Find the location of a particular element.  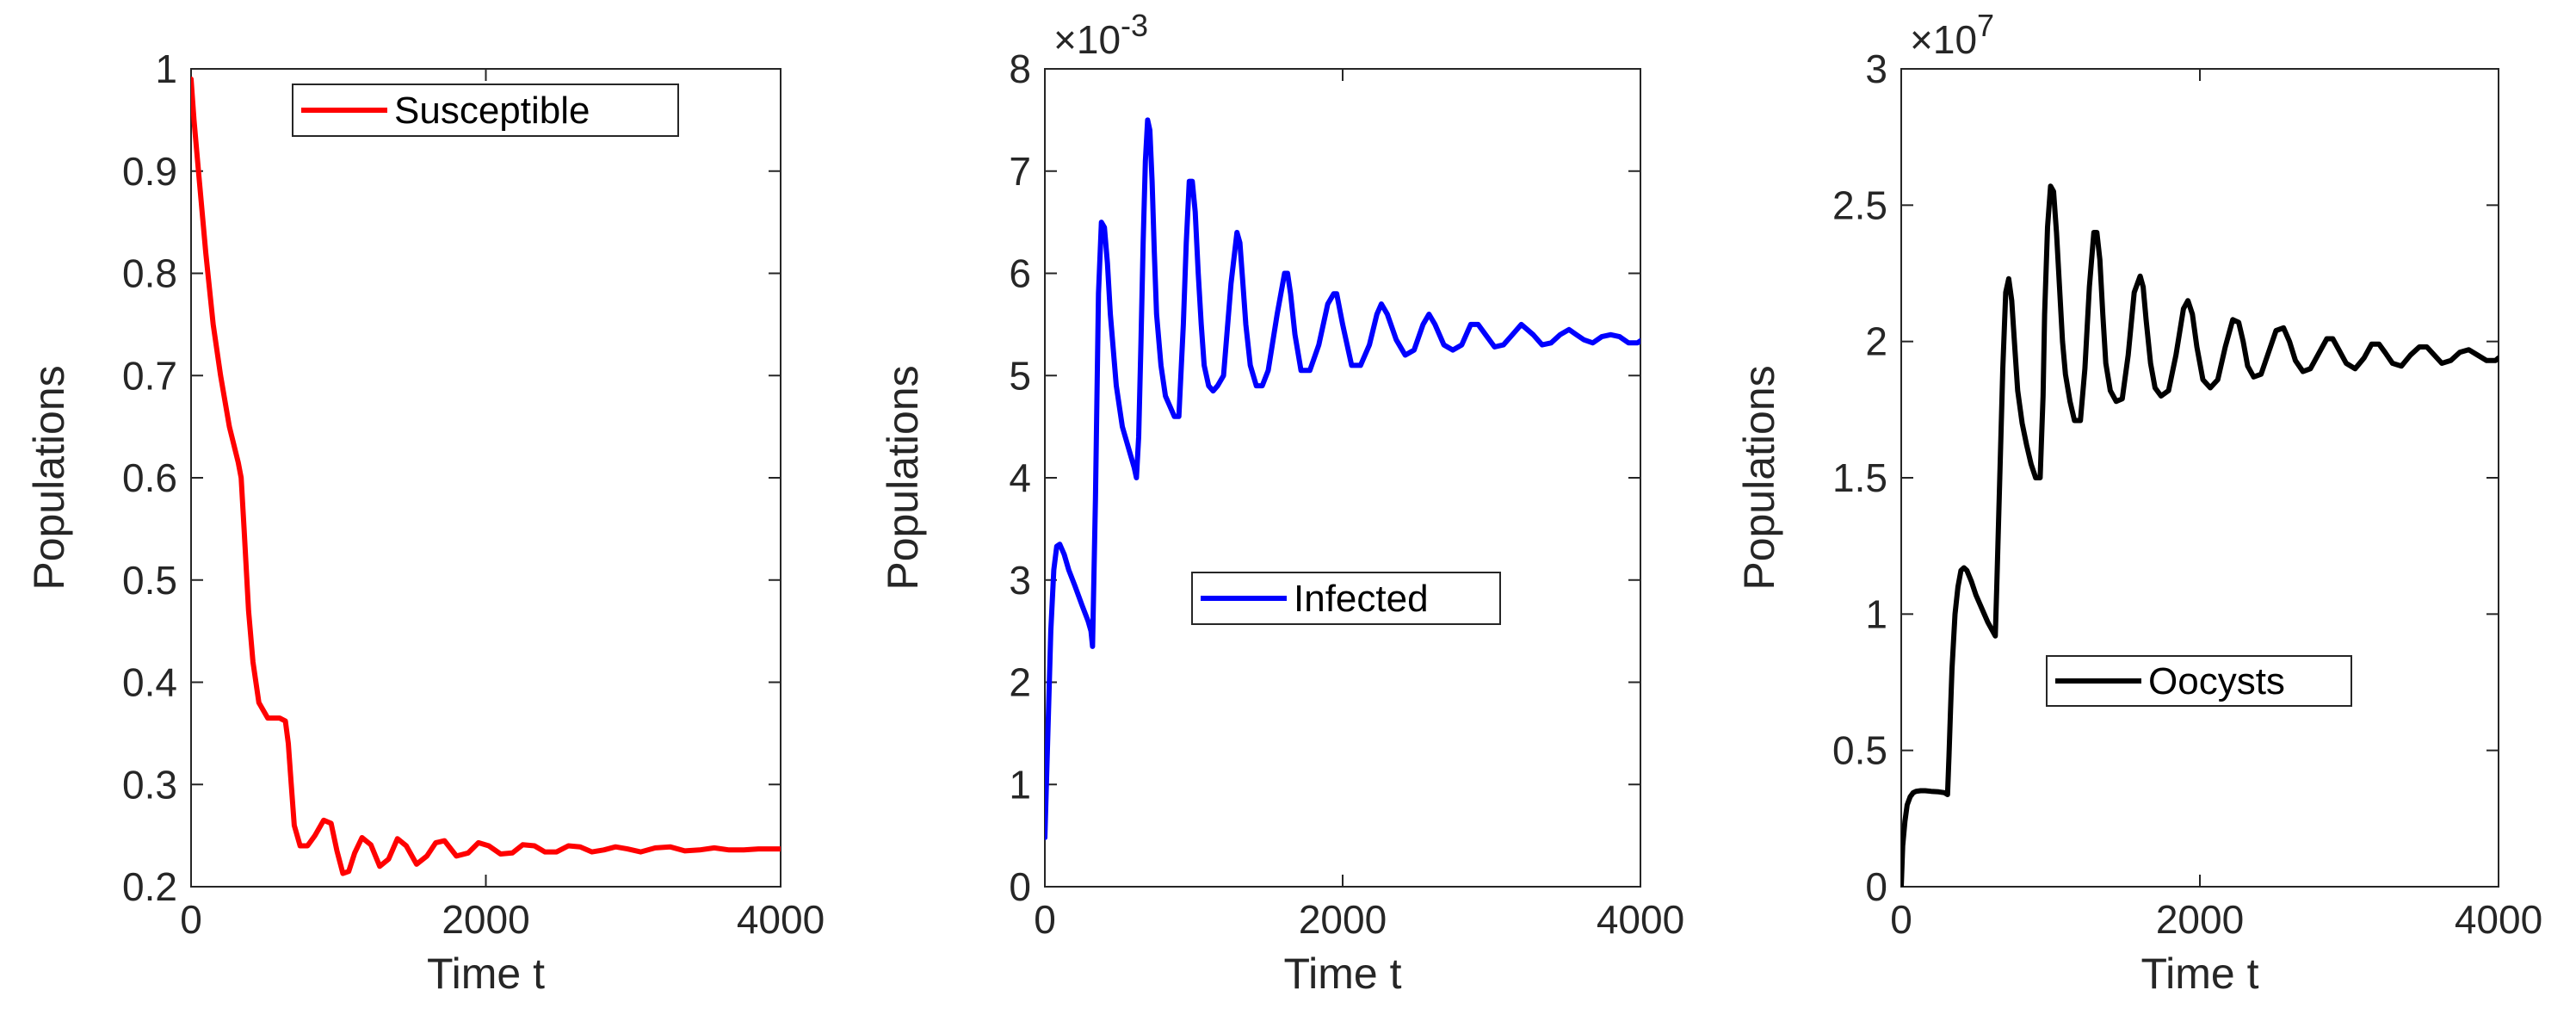

legend: Oocysts is located at coordinates (2199, 681).